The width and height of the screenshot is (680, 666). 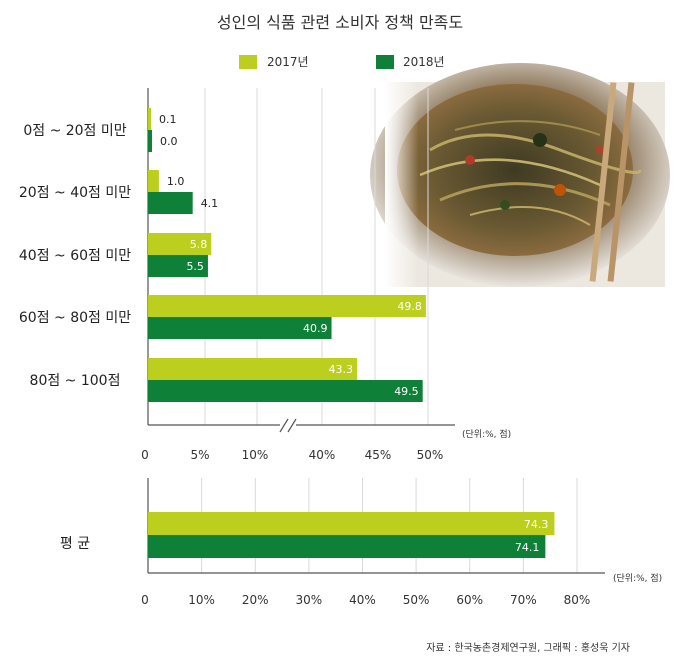 What do you see at coordinates (74, 131) in the screenshot?
I see `category-label: 0점 ~ 20점 미만` at bounding box center [74, 131].